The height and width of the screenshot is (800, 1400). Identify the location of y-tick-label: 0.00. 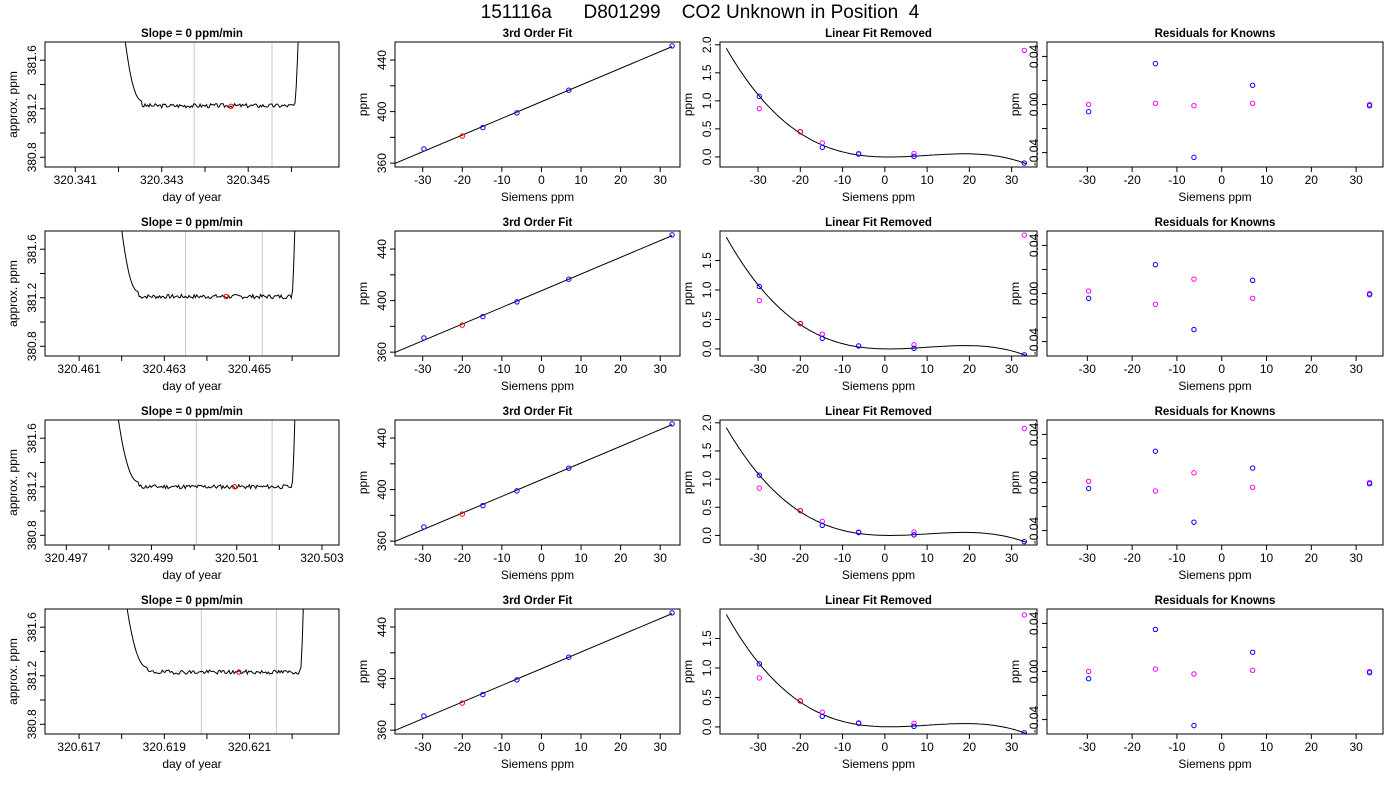
(1034, 104).